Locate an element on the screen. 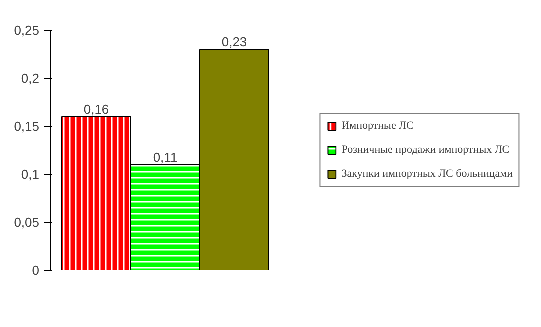  y-tick-label: 0,2 is located at coordinates (30, 78).